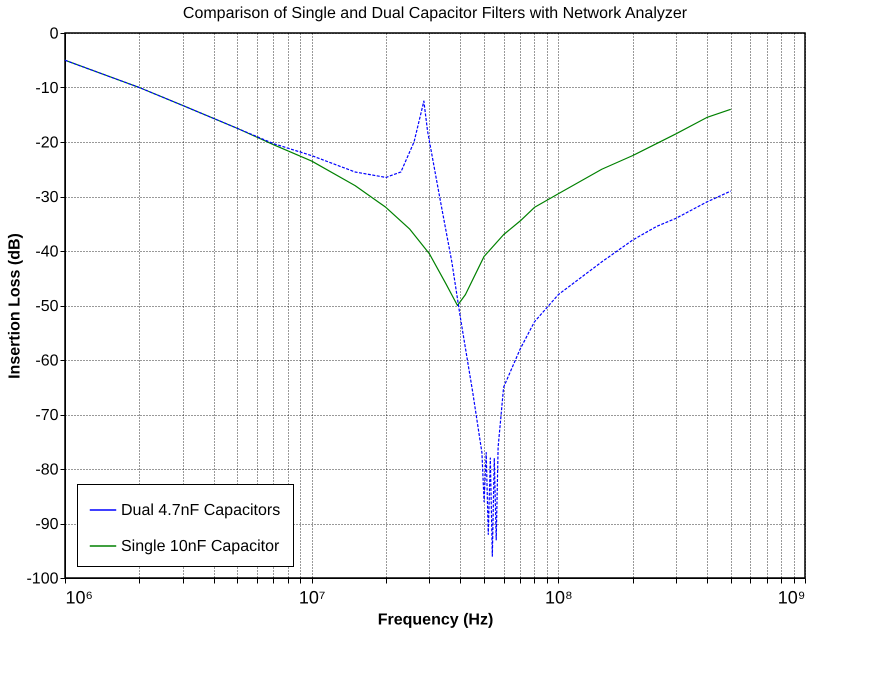  What do you see at coordinates (436, 620) in the screenshot?
I see `x-axis-title: Frequency (Hz)` at bounding box center [436, 620].